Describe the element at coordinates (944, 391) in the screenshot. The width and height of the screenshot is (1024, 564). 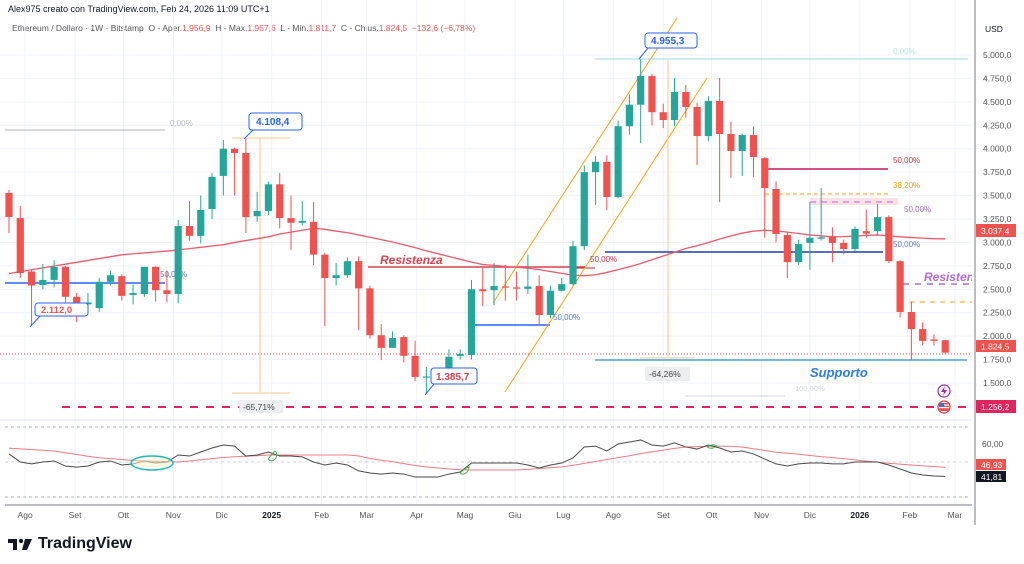
I see `lightning-icon` at that location.